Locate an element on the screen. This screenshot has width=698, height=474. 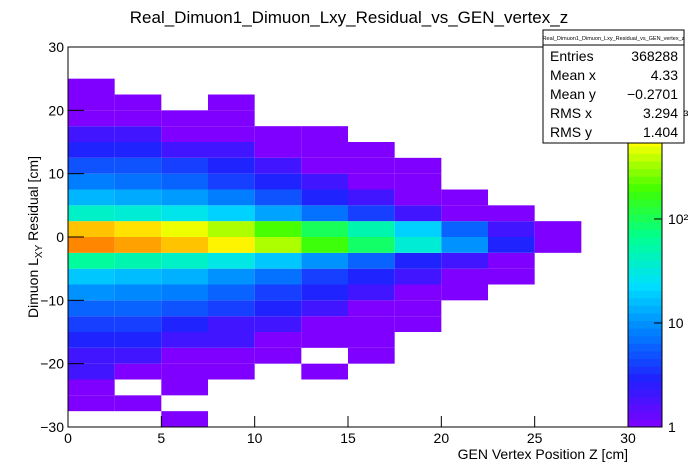
stats-value: 4.33 is located at coordinates (664, 75).